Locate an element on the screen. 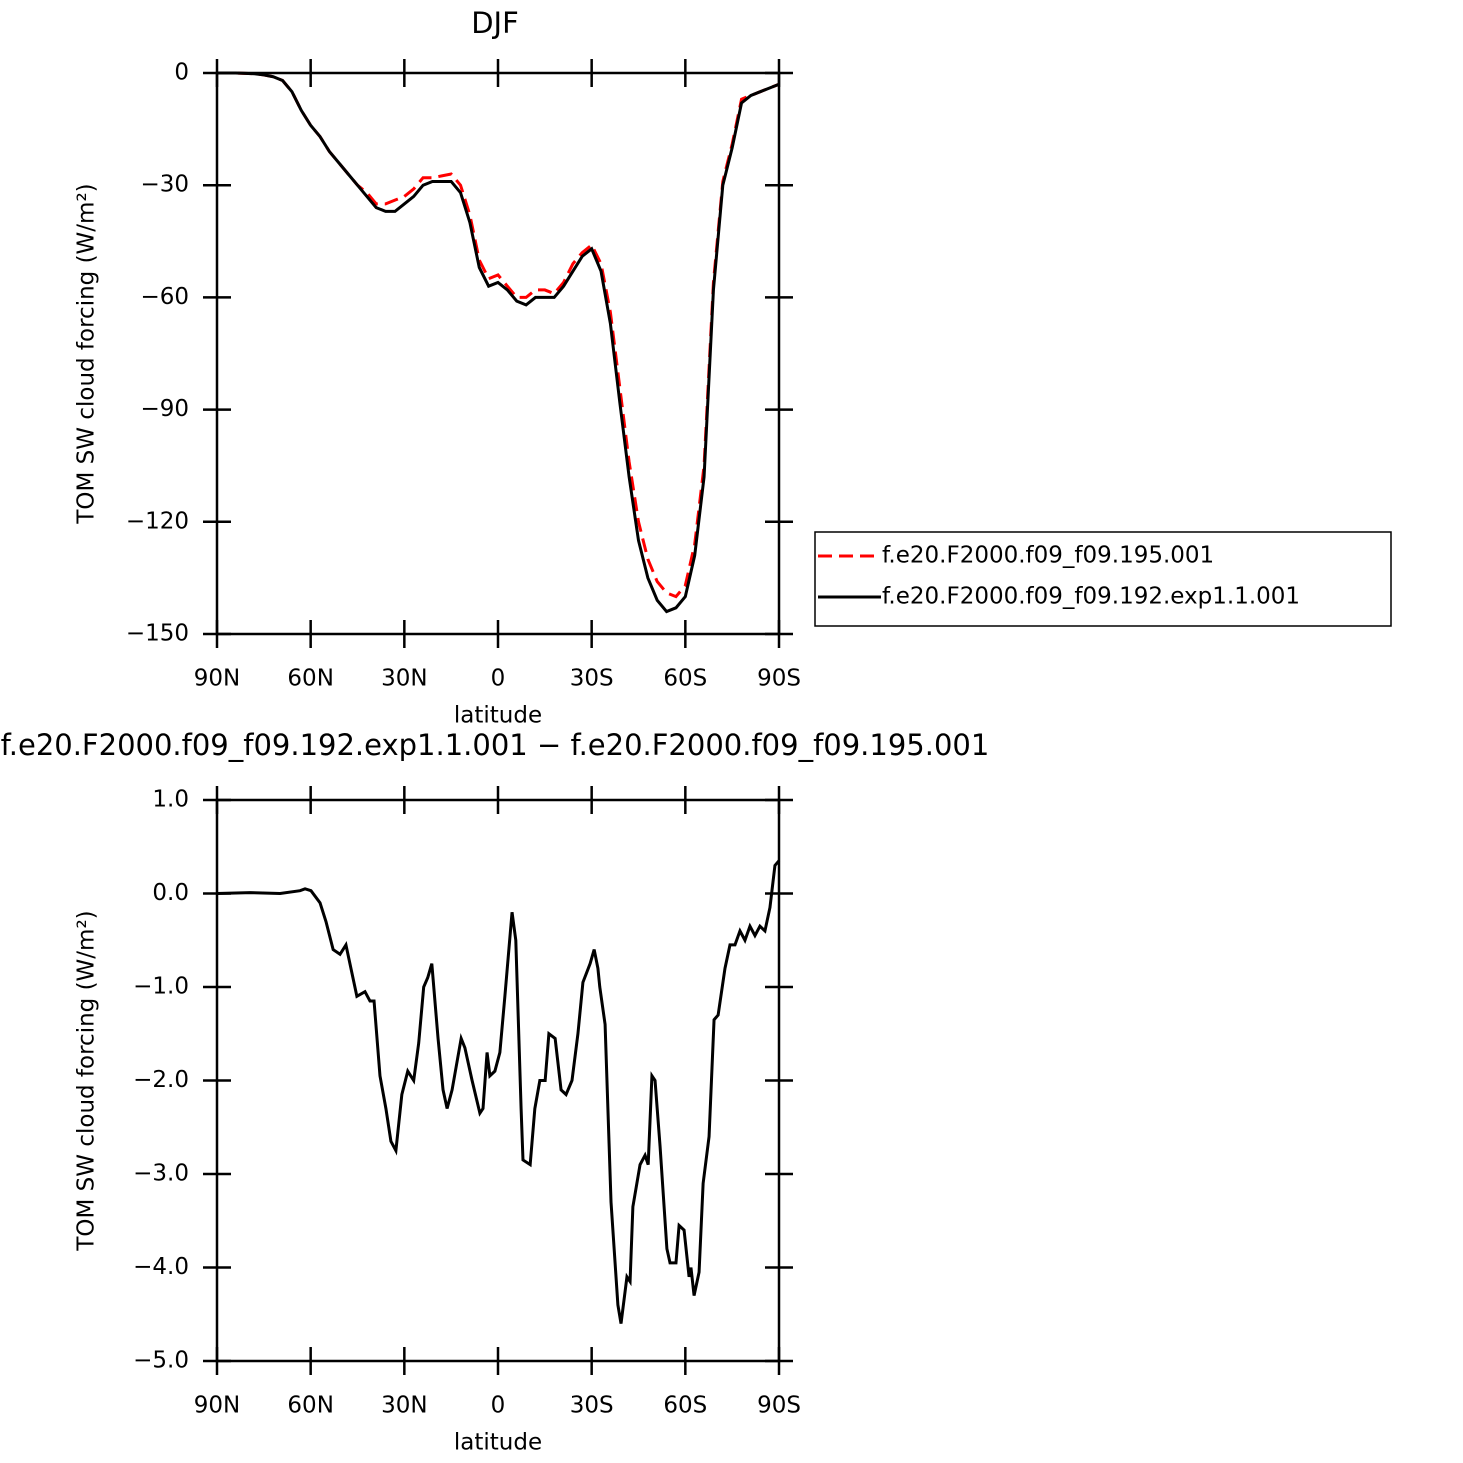  legend-label: f.e20.F2000.f09_f09.195.001 is located at coordinates (1048, 556).